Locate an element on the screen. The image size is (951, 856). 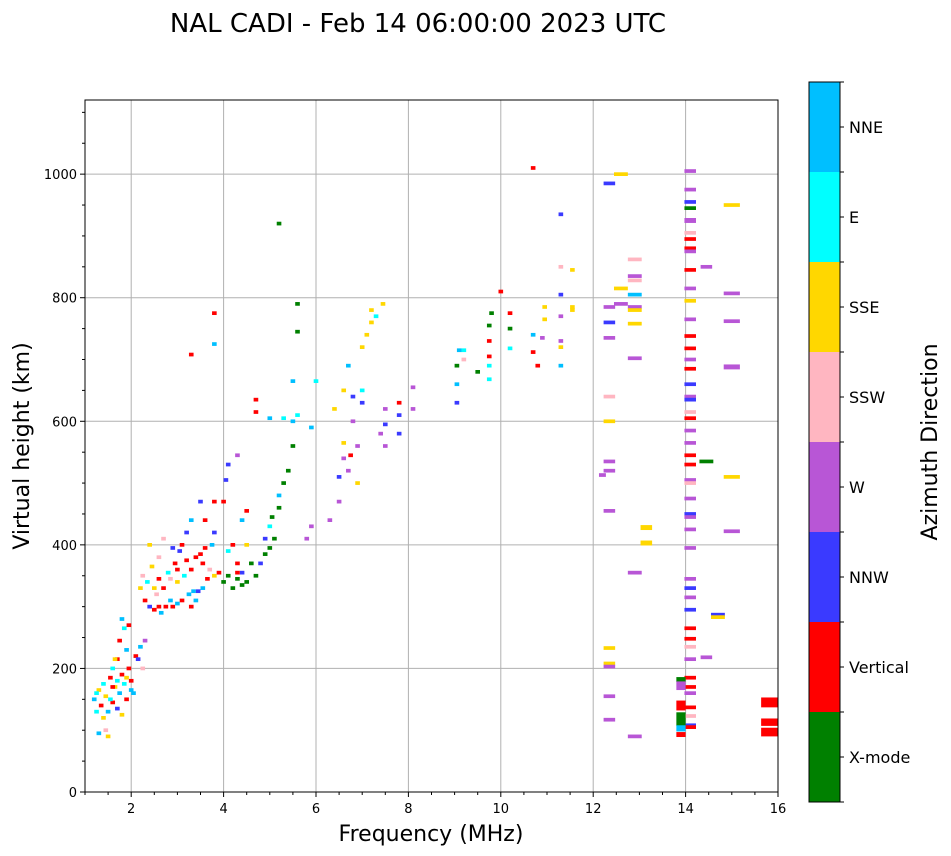
x-tick-label: 12 is located at coordinates (593, 809).